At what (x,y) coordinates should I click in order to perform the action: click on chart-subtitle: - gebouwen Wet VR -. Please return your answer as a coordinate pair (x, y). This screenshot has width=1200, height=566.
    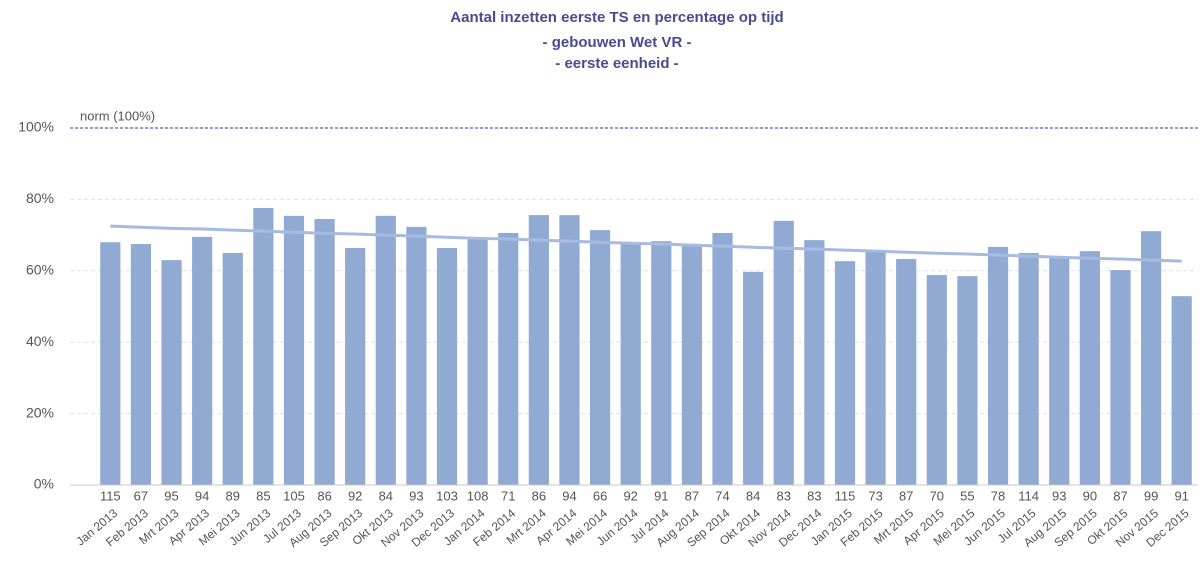
    Looking at the image, I should click on (617, 42).